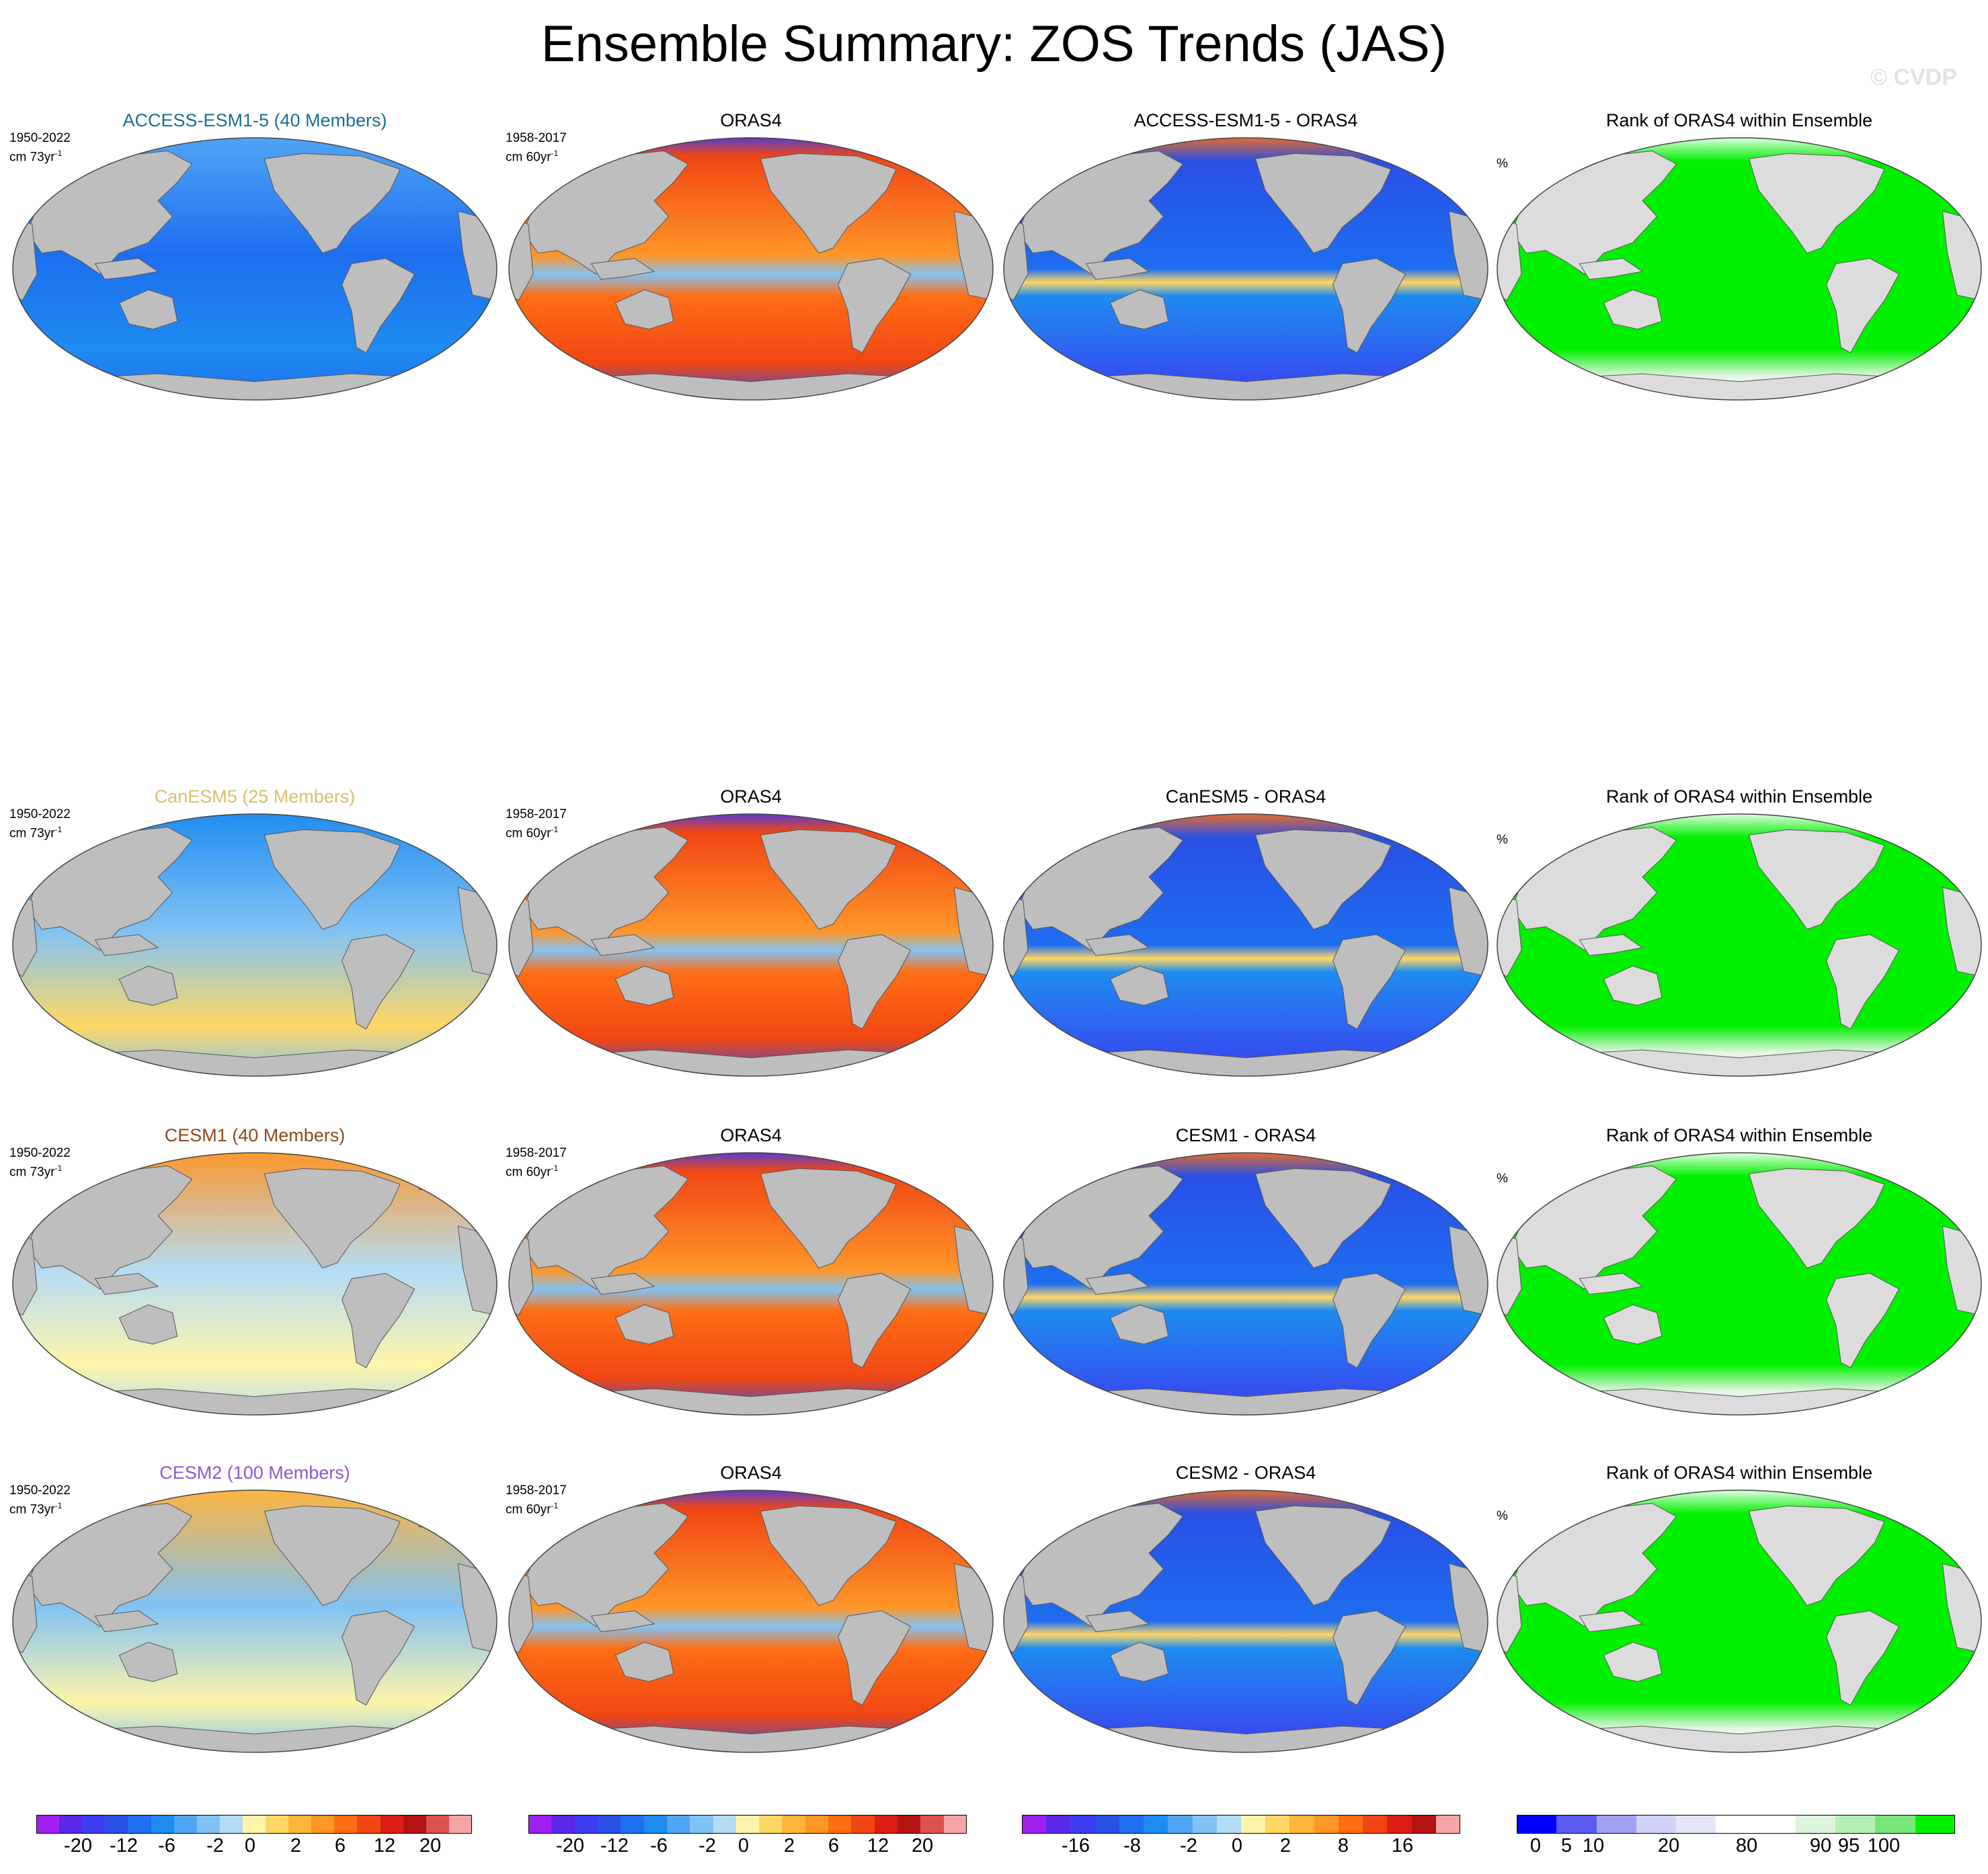 The width and height of the screenshot is (1988, 1874). What do you see at coordinates (1593, 1846) in the screenshot?
I see `colorbar-tick: 10` at bounding box center [1593, 1846].